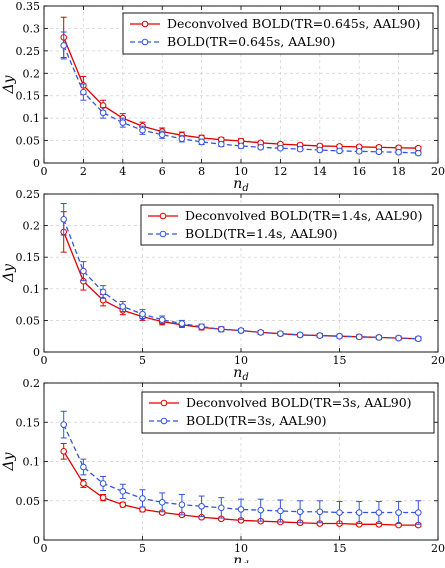  Describe the element at coordinates (320, 171) in the screenshot. I see `x-tick-label: 14` at that location.